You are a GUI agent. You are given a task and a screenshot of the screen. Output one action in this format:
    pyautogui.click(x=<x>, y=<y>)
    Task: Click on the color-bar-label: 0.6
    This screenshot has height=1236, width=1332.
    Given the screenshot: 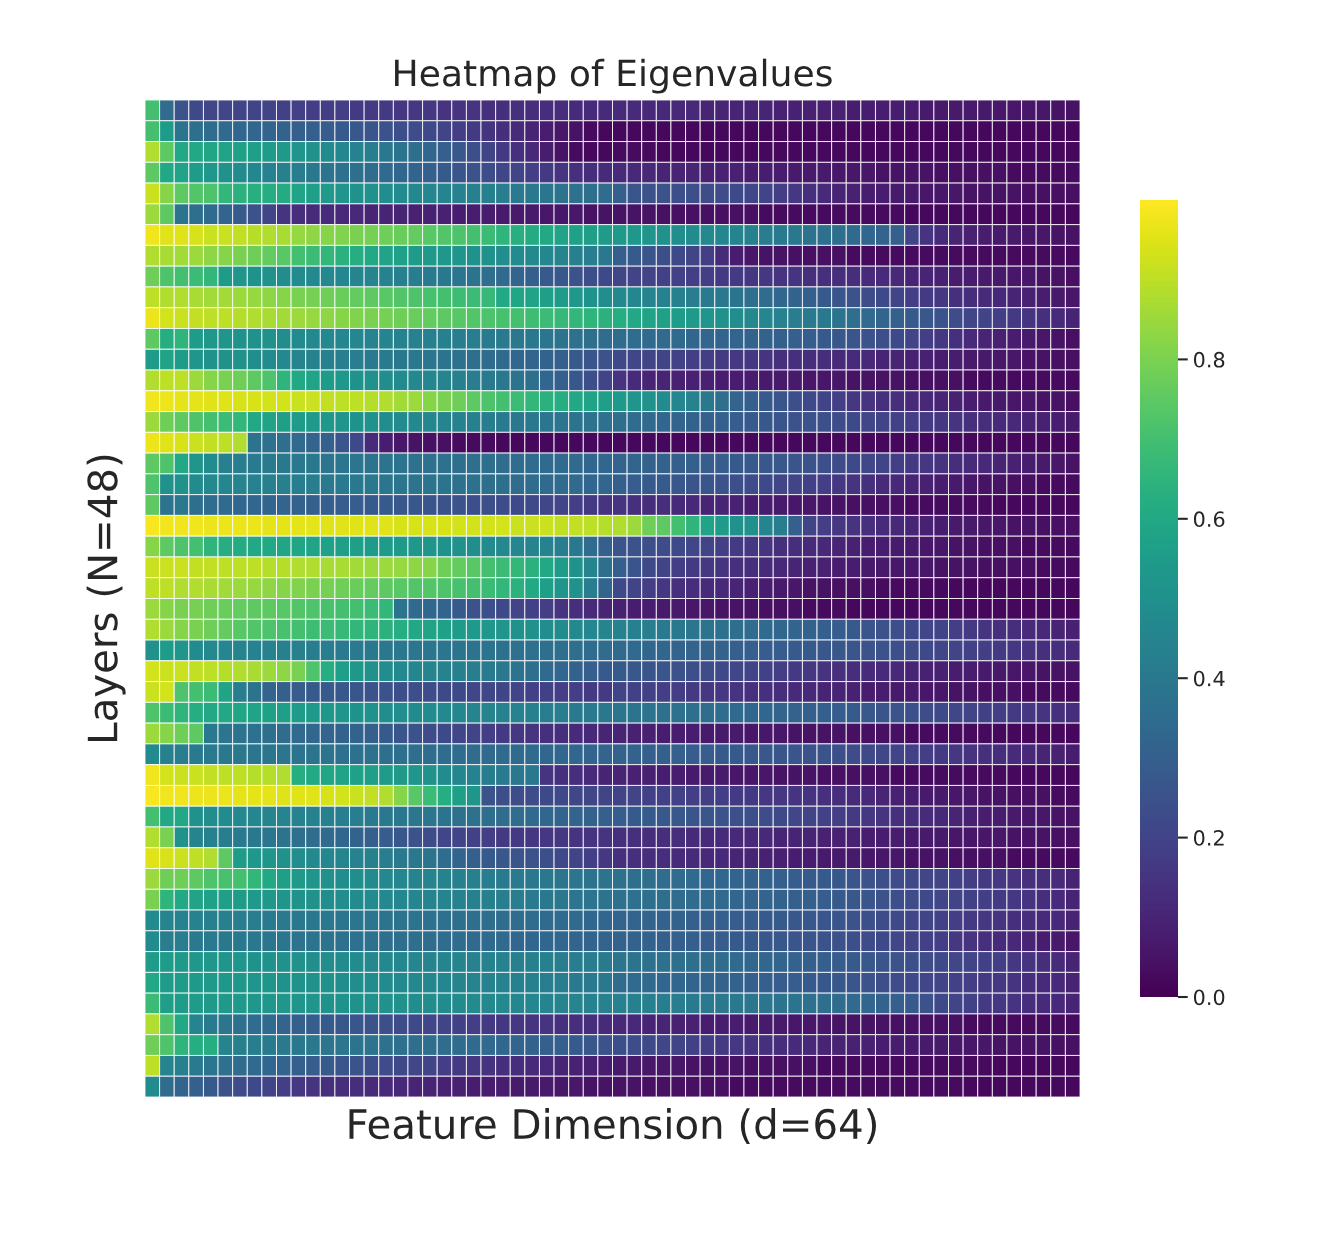 What is the action you would take?
    pyautogui.click(x=1209, y=519)
    